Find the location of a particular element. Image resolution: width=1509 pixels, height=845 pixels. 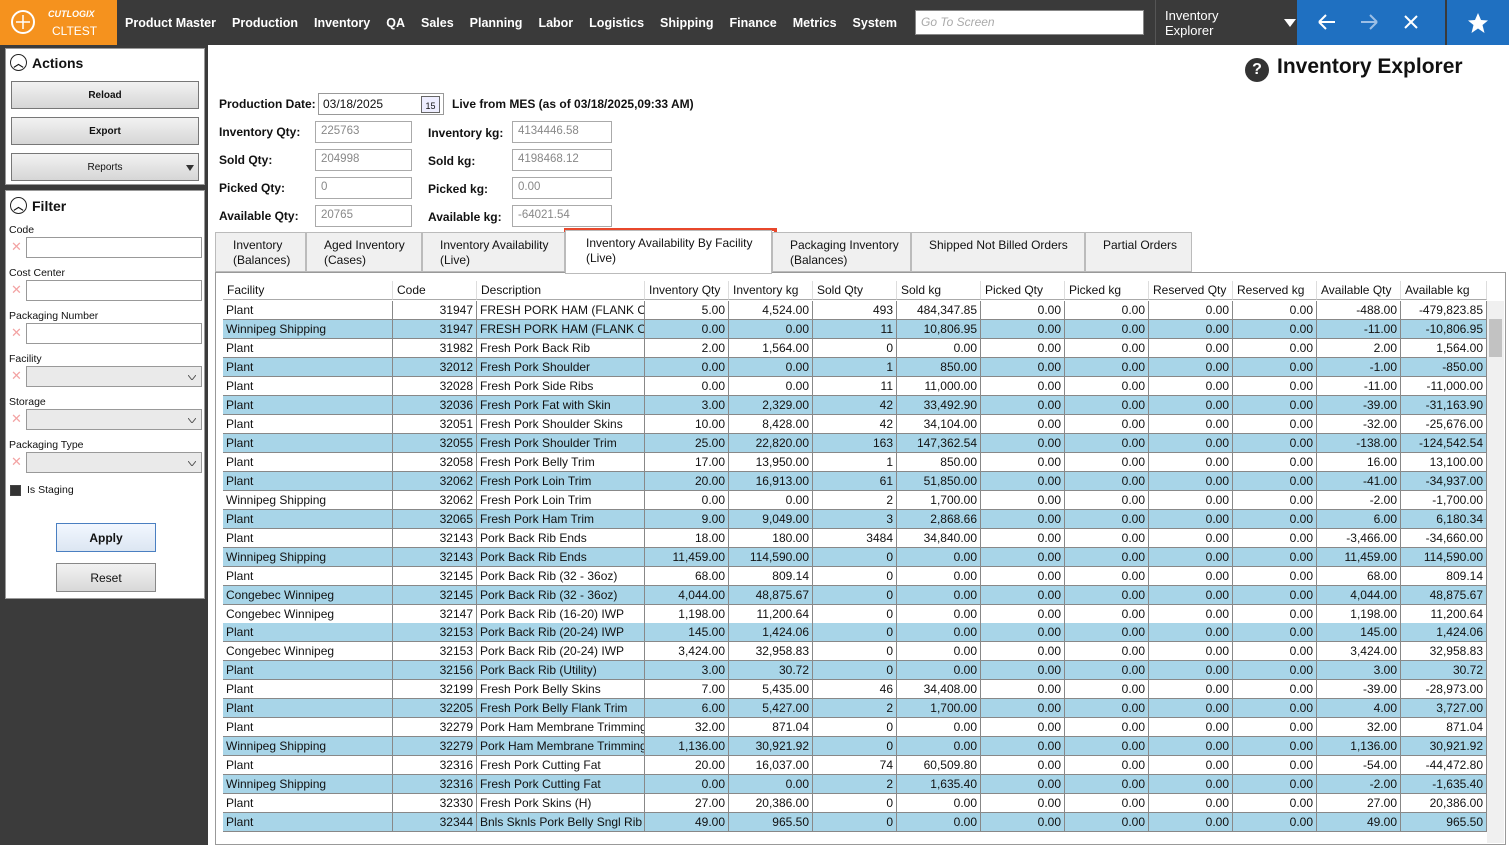

column-header: Sold kg is located at coordinates (939, 290).